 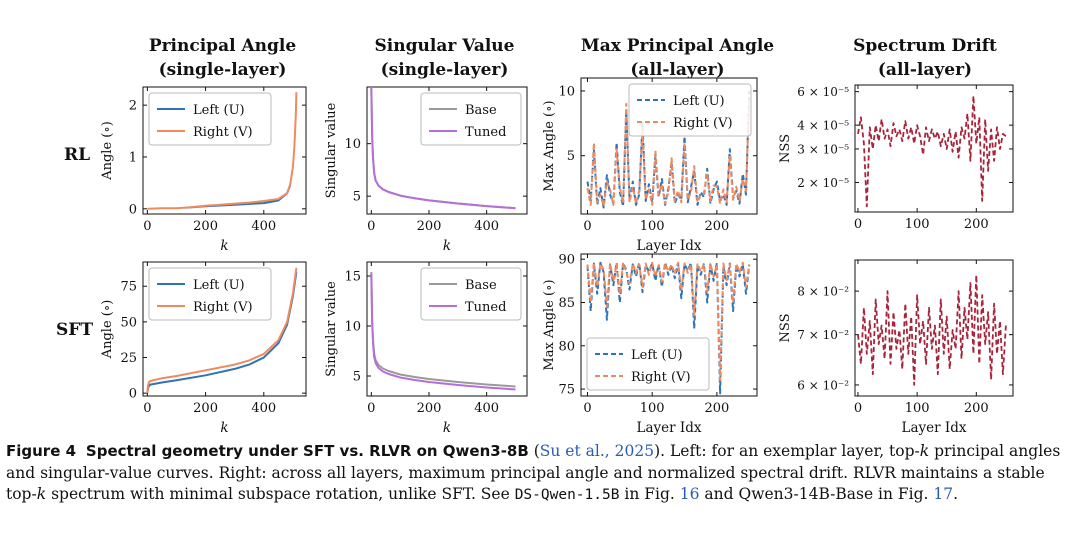 What do you see at coordinates (925, 46) in the screenshot?
I see `column-title-line1: Spectrum Drift` at bounding box center [925, 46].